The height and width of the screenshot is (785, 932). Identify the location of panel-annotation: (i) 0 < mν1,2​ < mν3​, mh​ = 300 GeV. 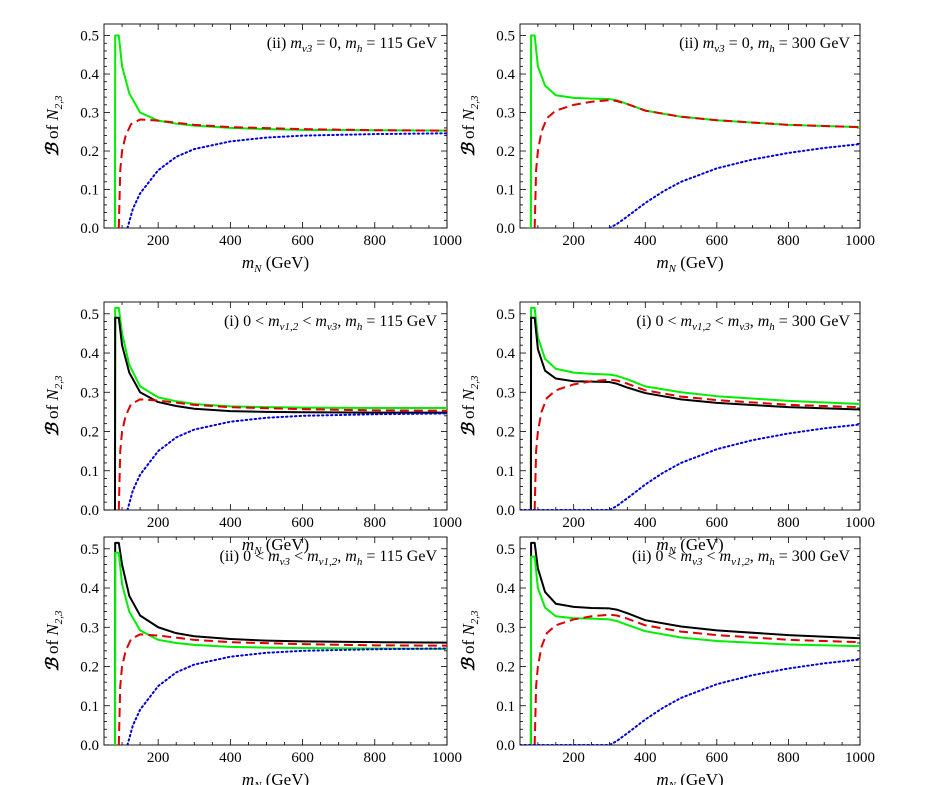
(743, 323).